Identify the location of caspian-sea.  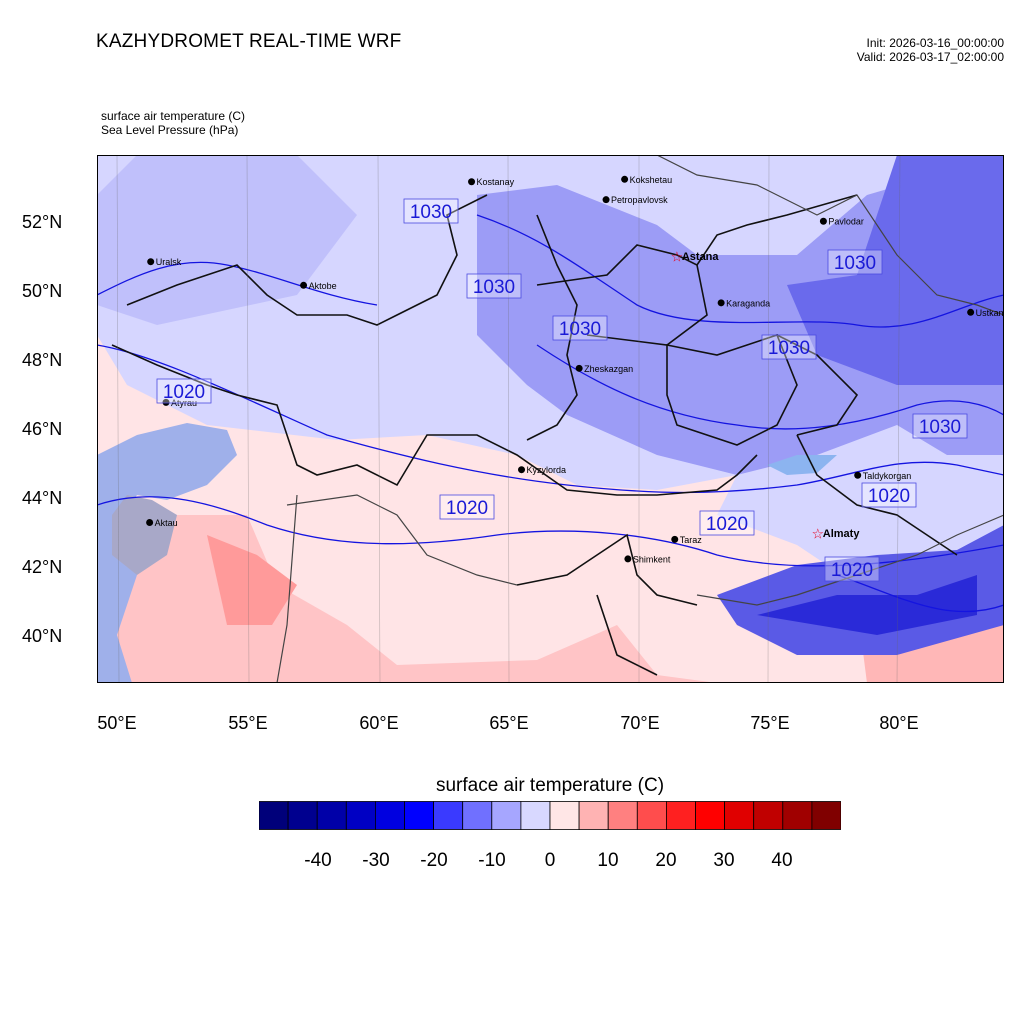
(167, 553).